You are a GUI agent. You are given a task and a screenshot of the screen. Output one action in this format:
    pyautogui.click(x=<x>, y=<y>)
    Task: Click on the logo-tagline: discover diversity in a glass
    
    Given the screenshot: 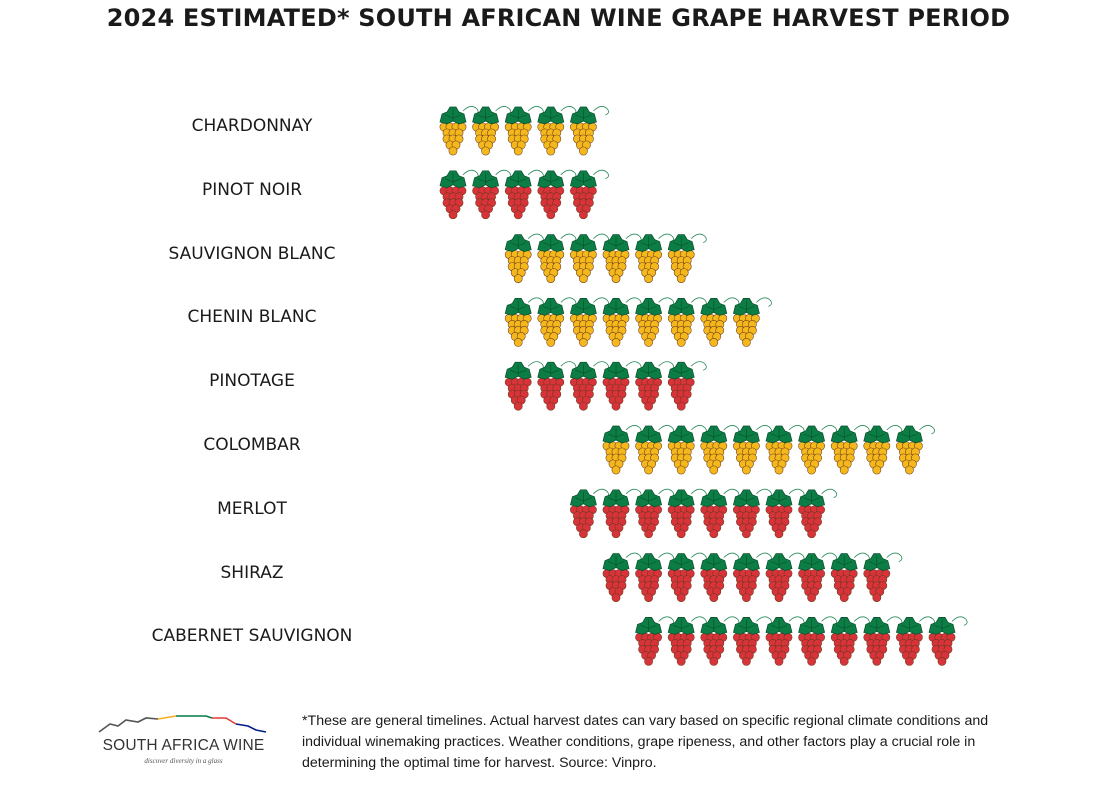 What is the action you would take?
    pyautogui.click(x=183, y=761)
    